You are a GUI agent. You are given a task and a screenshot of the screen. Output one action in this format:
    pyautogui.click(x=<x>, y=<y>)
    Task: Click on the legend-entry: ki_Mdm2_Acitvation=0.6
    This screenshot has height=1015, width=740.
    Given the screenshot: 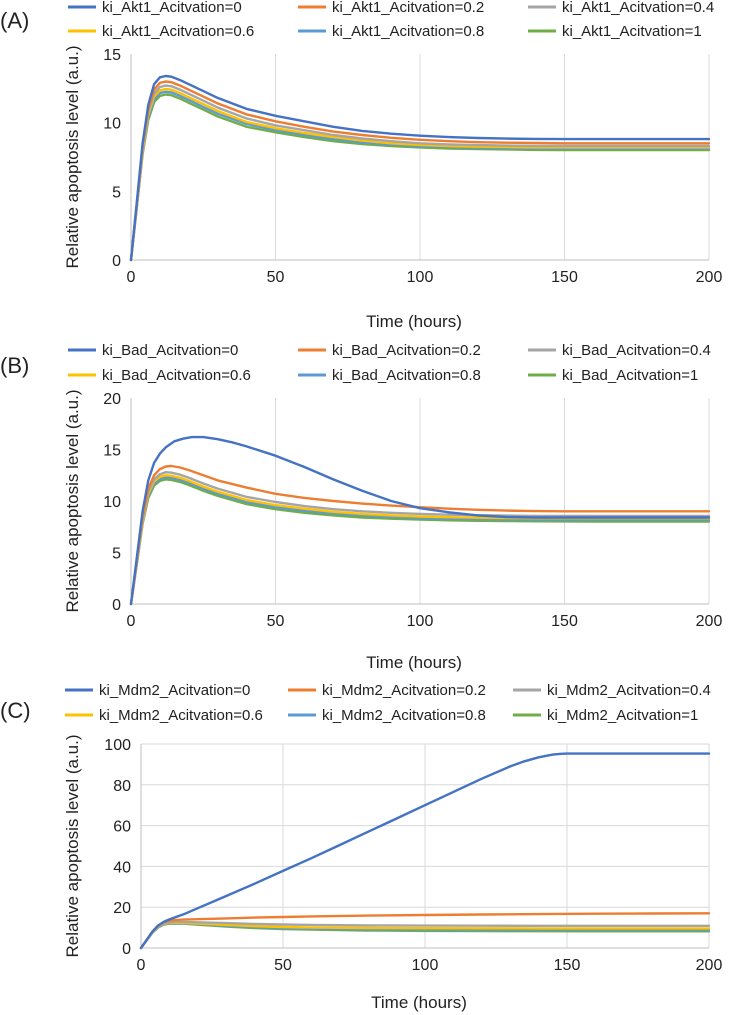 What is the action you would take?
    pyautogui.click(x=181, y=715)
    